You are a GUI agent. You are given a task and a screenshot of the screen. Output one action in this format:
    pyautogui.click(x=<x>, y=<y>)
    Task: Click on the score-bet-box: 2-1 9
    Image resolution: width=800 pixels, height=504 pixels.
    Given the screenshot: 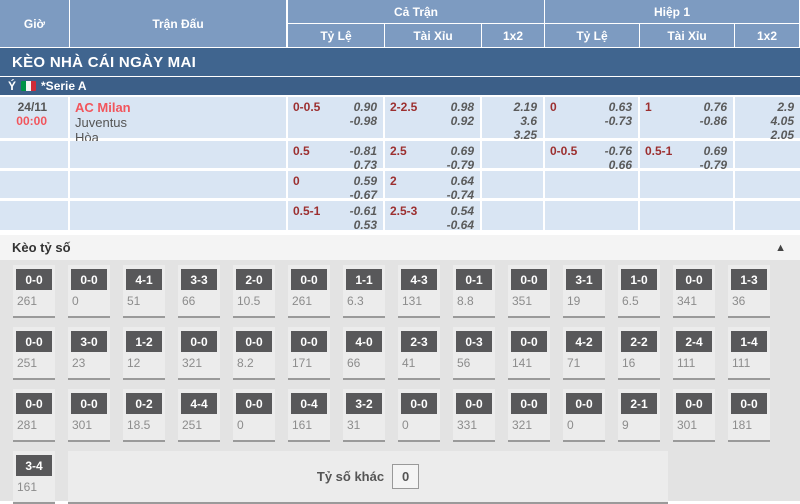 What is the action you would take?
    pyautogui.click(x=639, y=415)
    